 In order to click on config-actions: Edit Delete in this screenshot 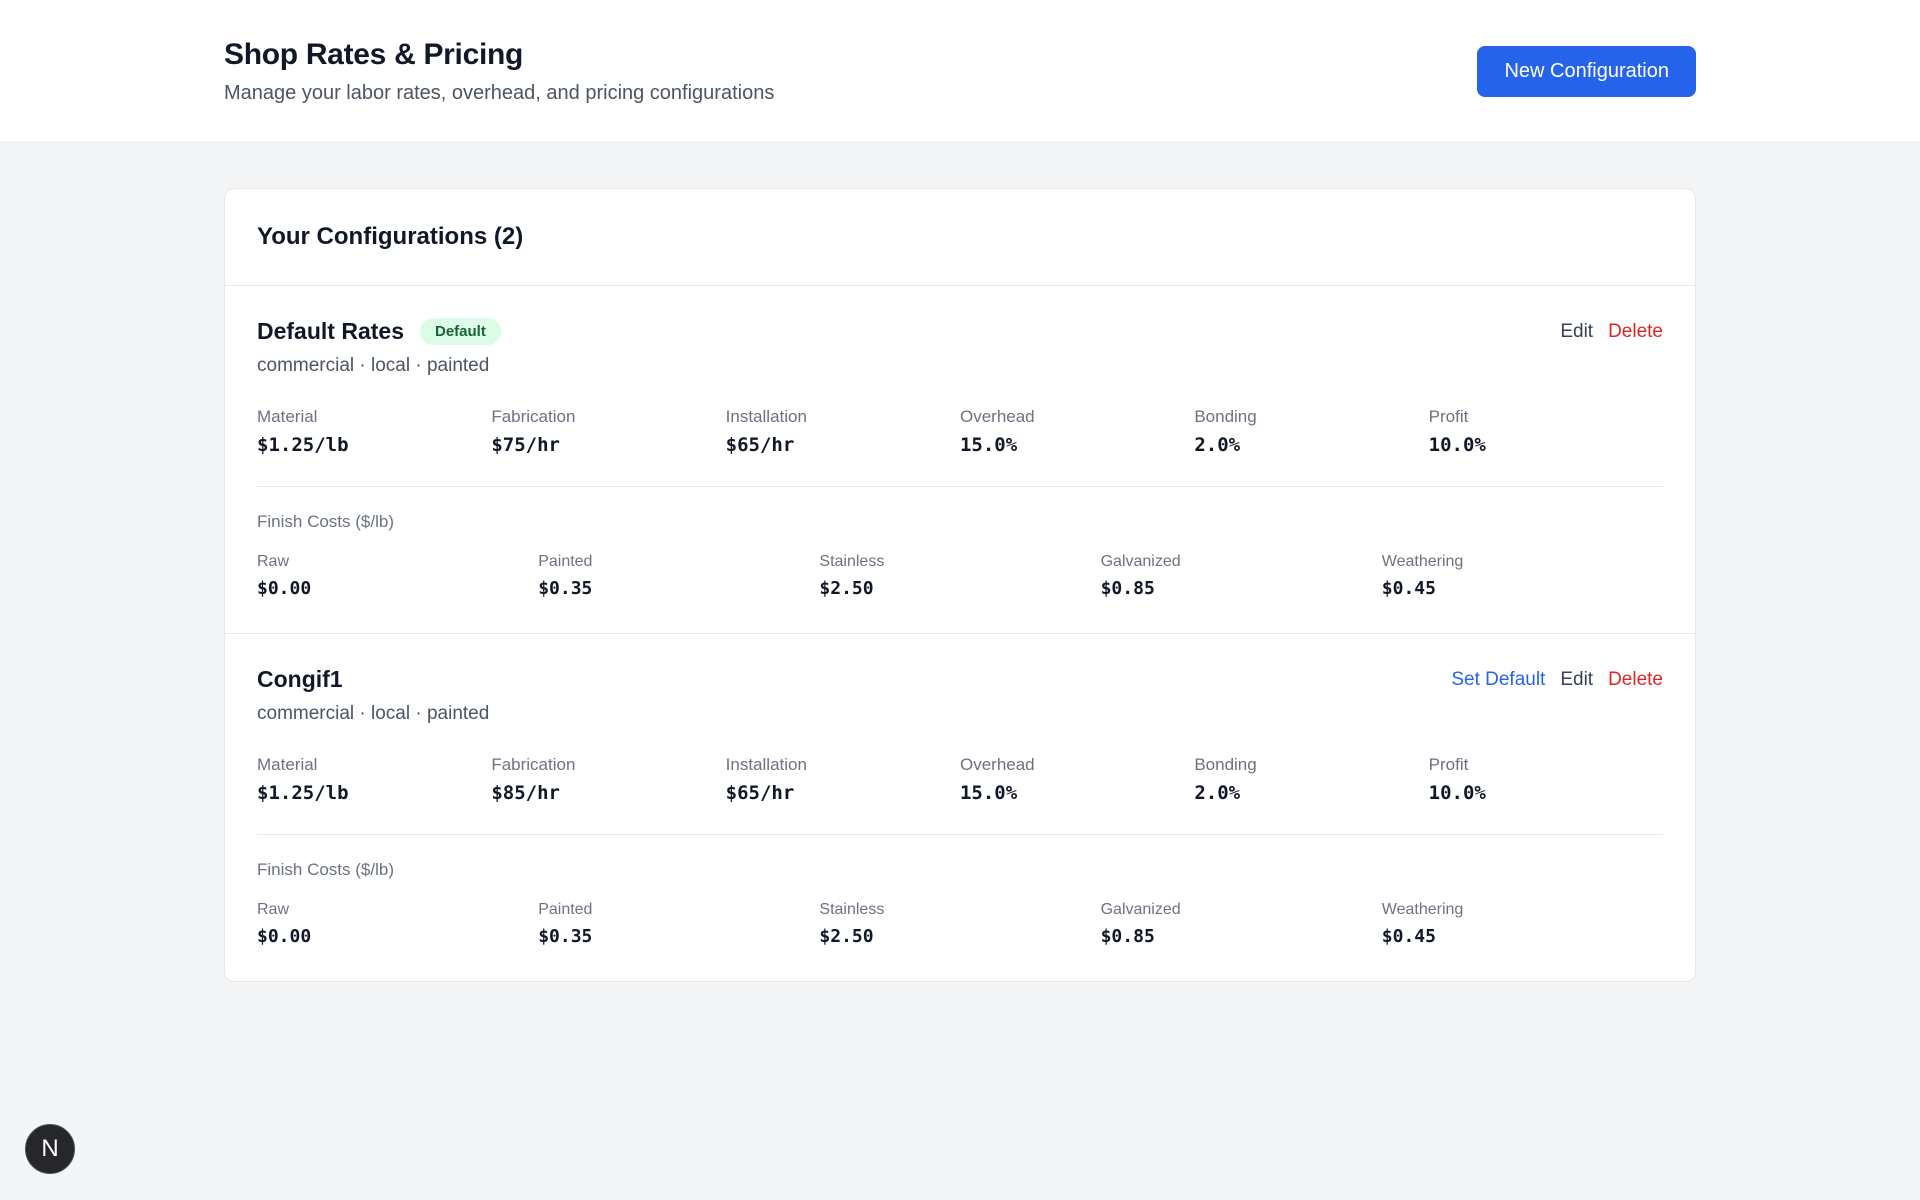, I will do `click(1611, 330)`.